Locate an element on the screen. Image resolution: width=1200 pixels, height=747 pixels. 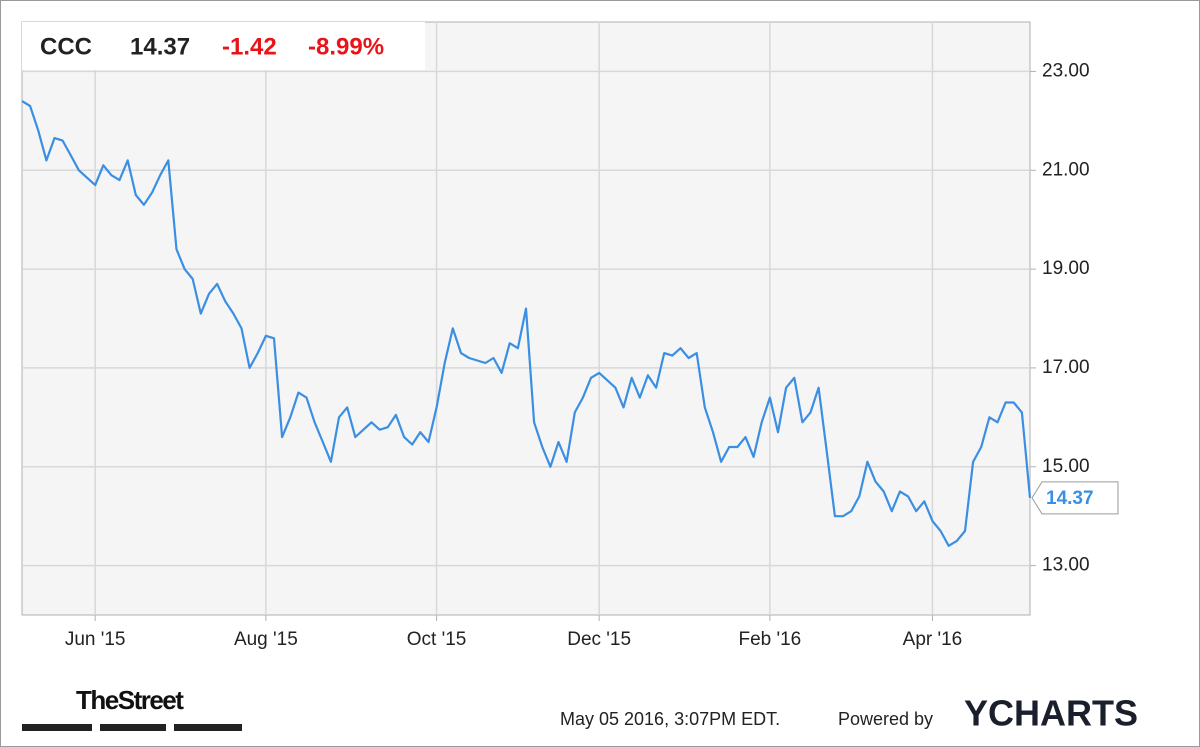
change: -1.42 is located at coordinates (249, 46).